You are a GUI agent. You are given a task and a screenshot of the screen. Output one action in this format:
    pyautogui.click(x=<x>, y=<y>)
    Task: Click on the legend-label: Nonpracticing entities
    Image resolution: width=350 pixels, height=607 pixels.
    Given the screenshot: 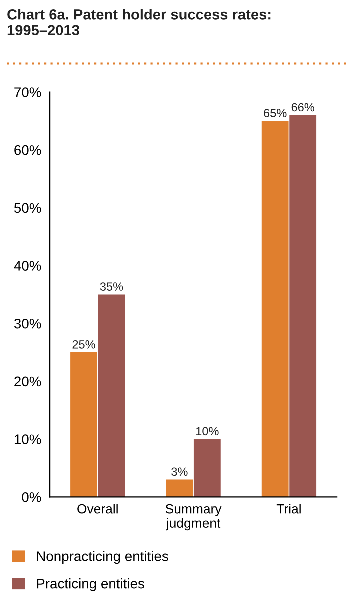 What is the action you would take?
    pyautogui.click(x=102, y=557)
    